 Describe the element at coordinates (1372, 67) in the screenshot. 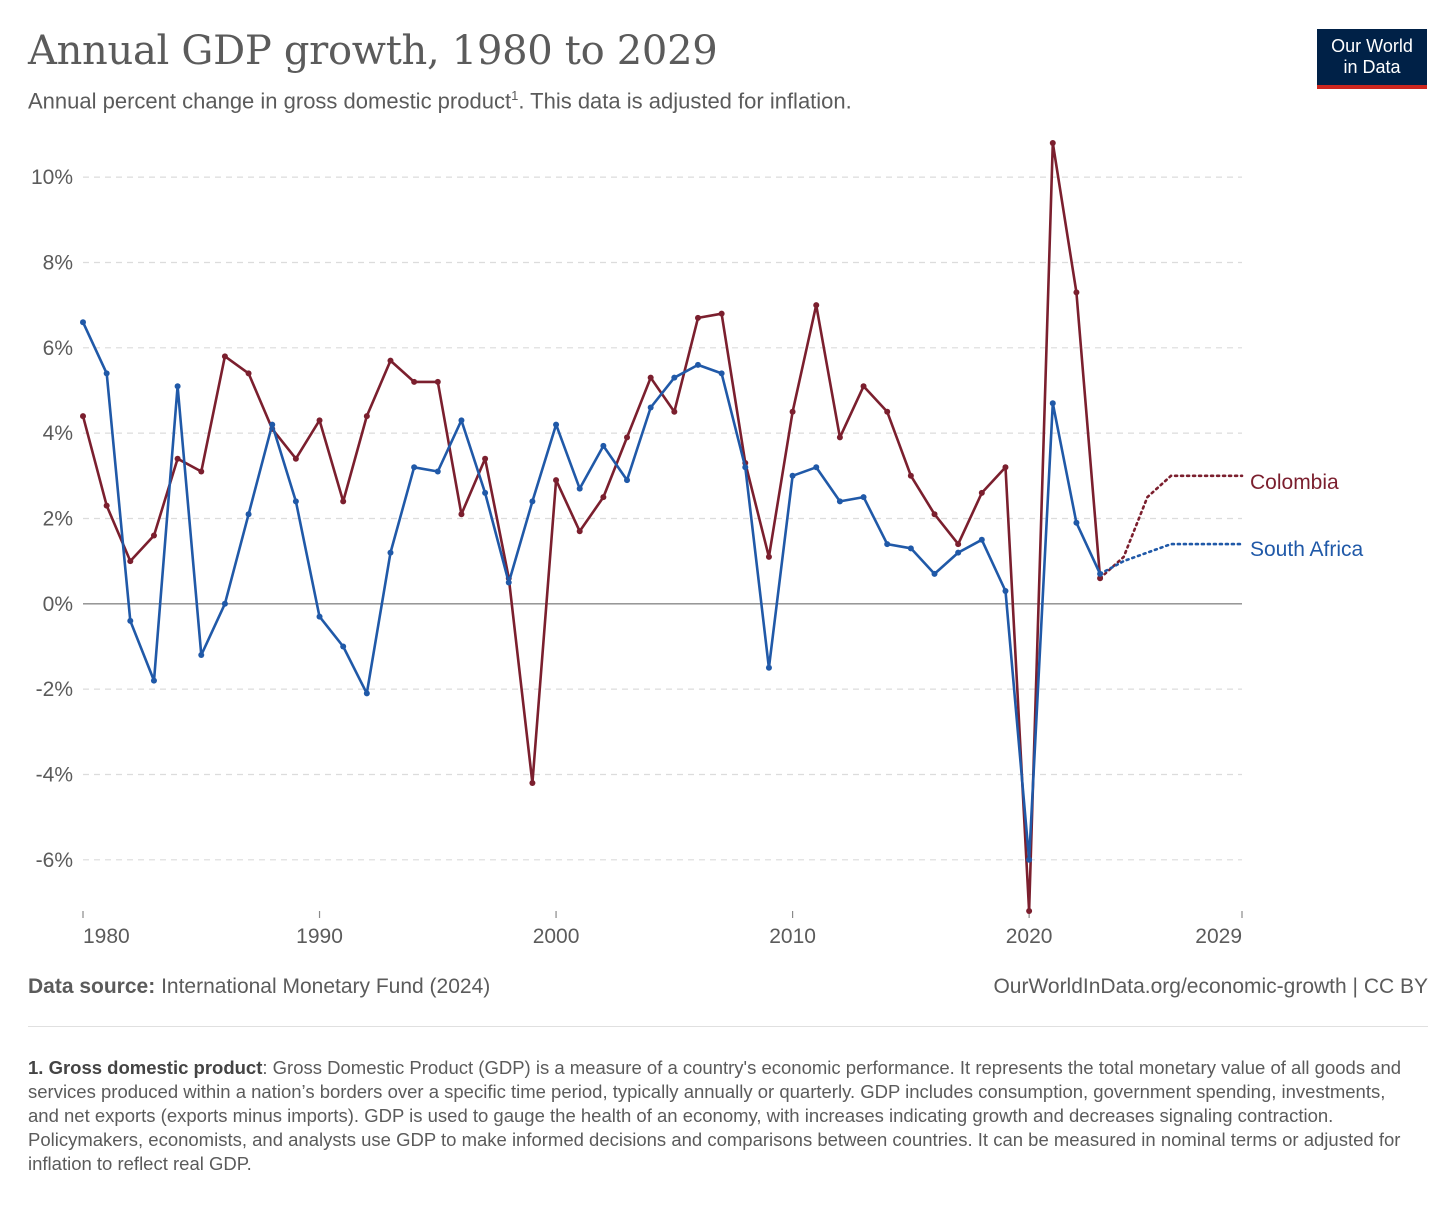

I see `logo-line-2: in Data` at that location.